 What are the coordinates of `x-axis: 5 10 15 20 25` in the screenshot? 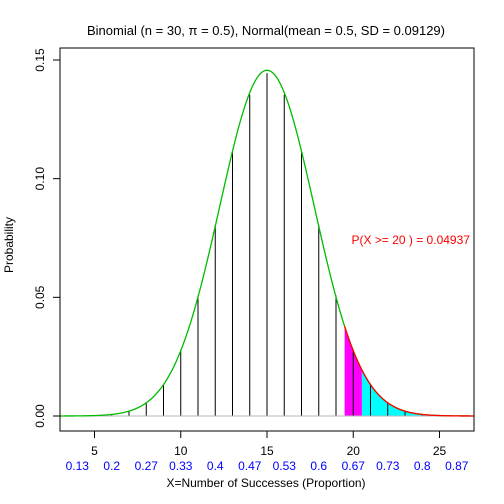 It's located at (268, 444).